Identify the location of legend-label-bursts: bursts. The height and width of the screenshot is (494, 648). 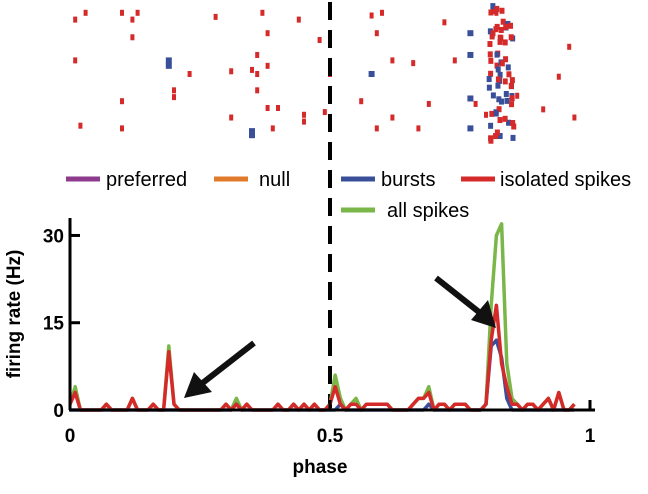
(408, 180).